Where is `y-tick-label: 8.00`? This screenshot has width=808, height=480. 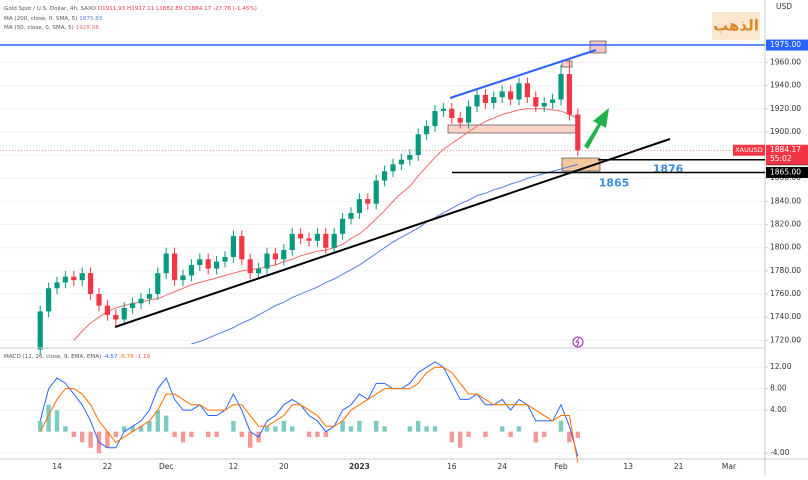 y-tick-label: 8.00 is located at coordinates (778, 388).